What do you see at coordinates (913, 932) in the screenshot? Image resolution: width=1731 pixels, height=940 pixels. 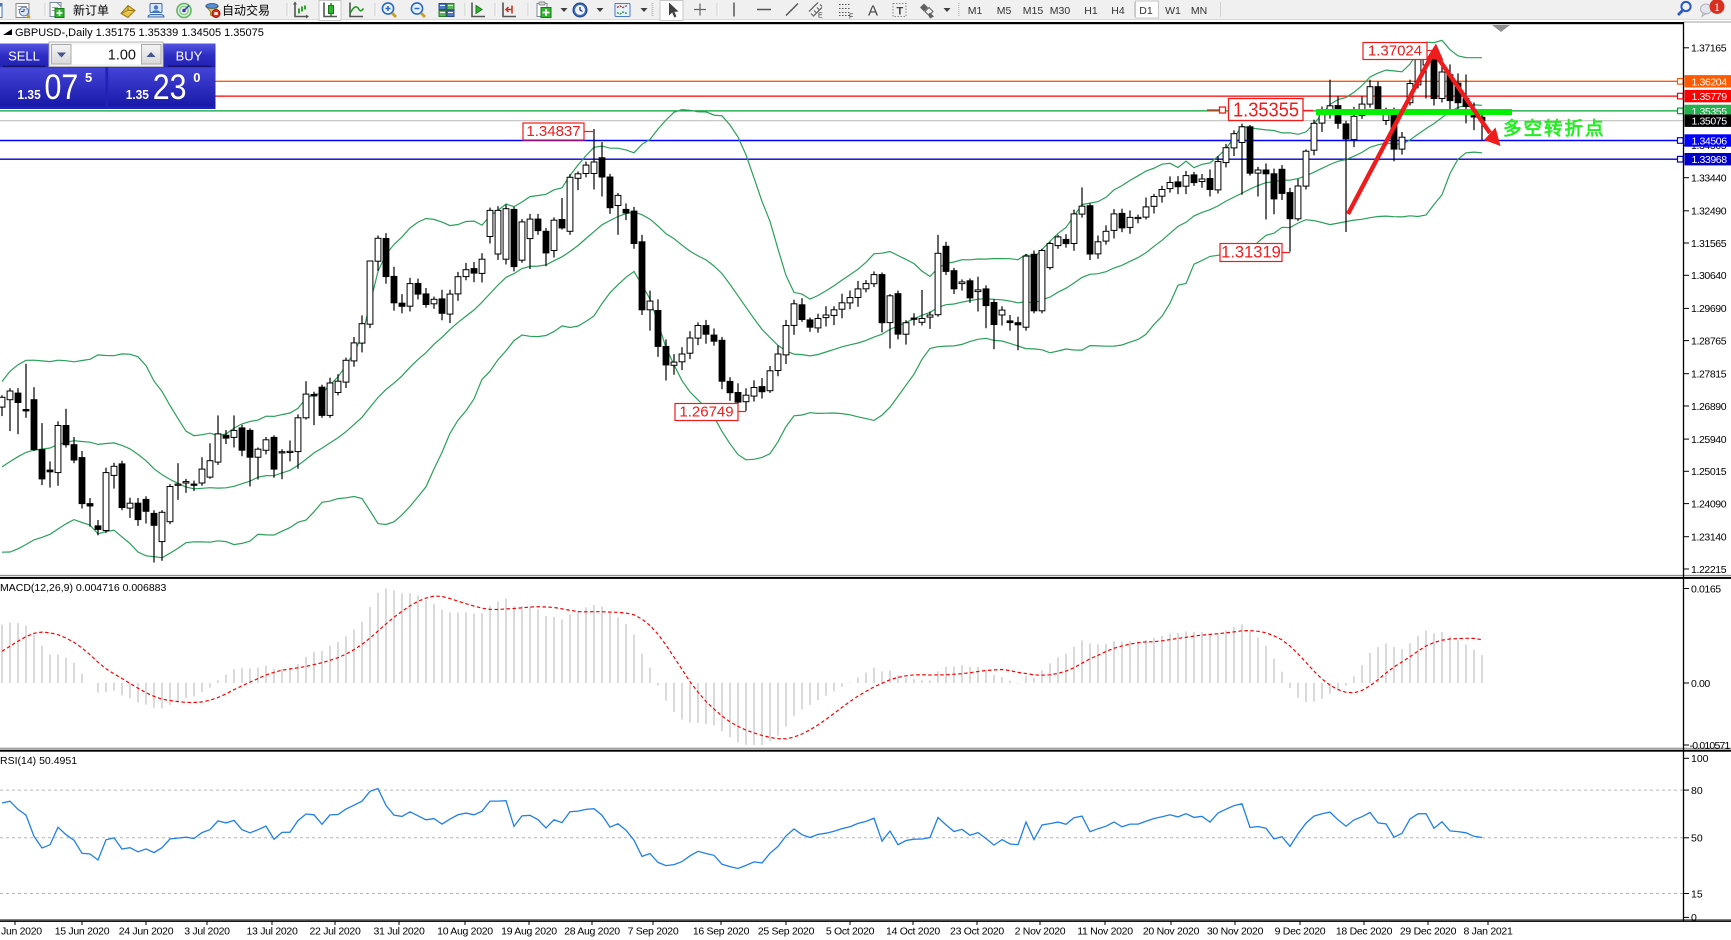 I see `svg-text: 14 Oct 2020` at bounding box center [913, 932].